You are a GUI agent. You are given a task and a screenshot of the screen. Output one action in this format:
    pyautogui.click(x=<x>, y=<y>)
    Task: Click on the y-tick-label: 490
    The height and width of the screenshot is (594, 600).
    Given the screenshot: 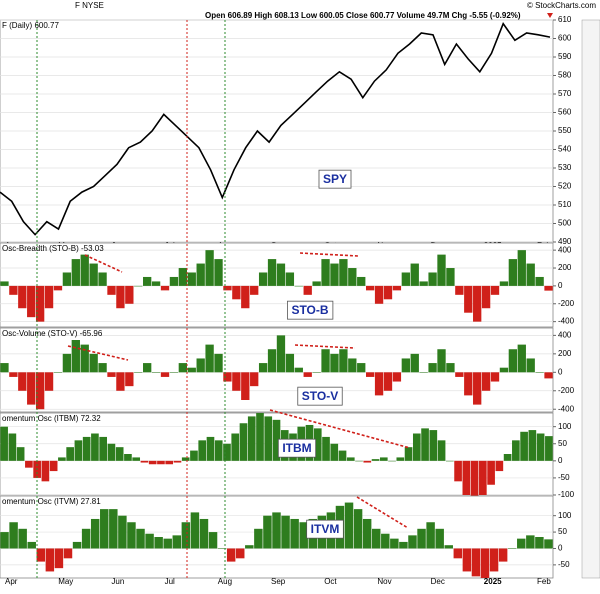 What is the action you would take?
    pyautogui.click(x=565, y=241)
    